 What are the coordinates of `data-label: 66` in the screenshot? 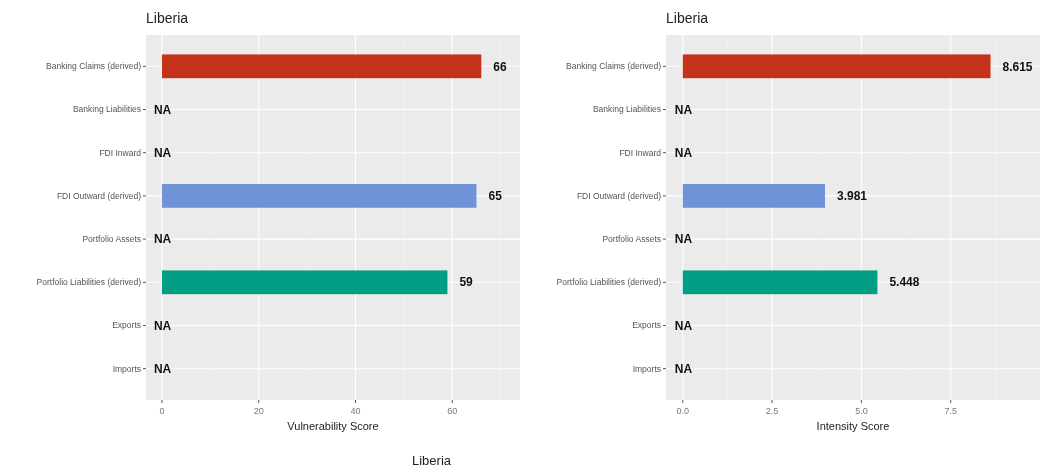 It's located at (500, 66).